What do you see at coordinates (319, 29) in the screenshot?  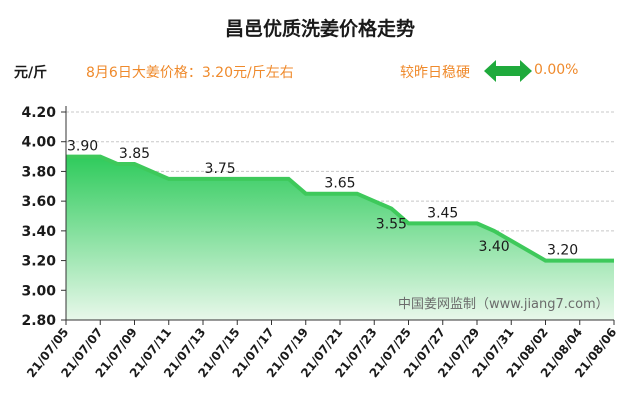 I see `chart-title: 昌邑优质洗姜价格走势` at bounding box center [319, 29].